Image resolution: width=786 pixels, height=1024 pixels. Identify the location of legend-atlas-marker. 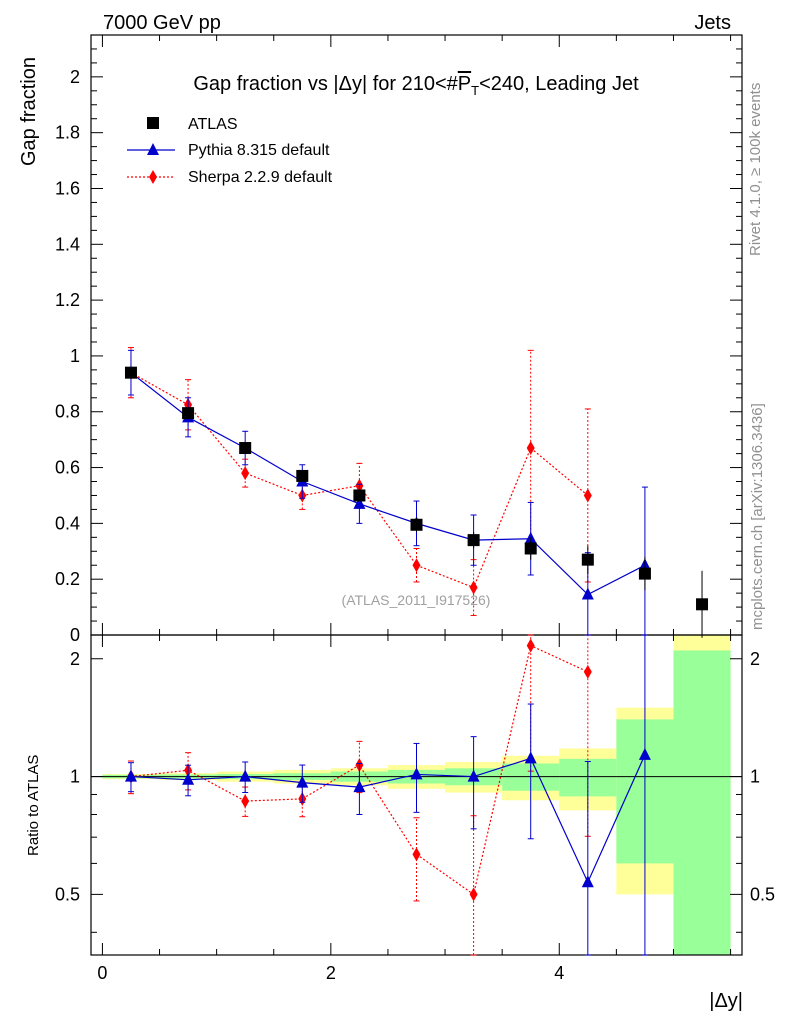
(153, 123).